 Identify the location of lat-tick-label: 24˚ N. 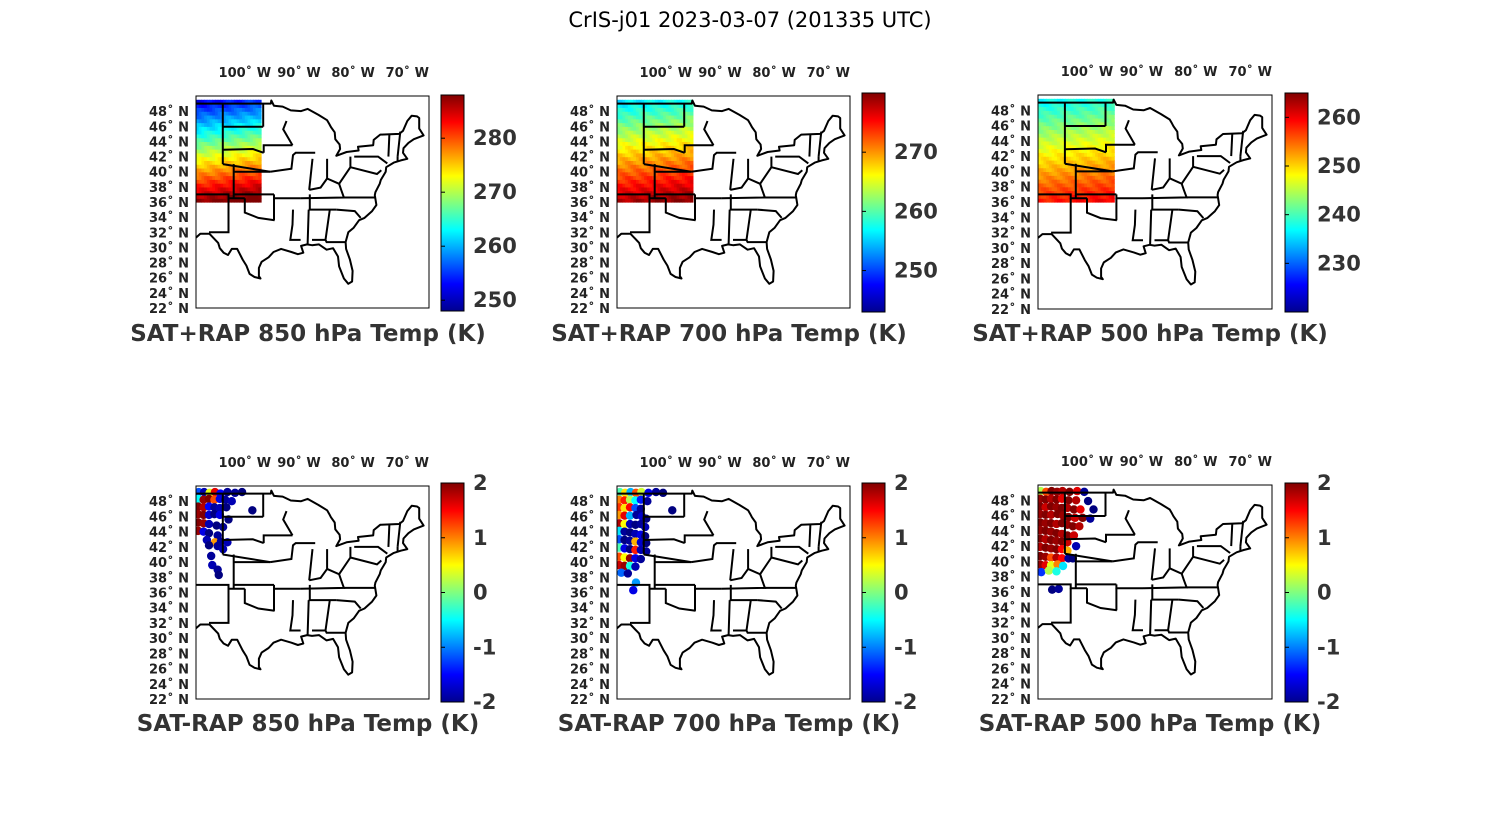
(590, 294).